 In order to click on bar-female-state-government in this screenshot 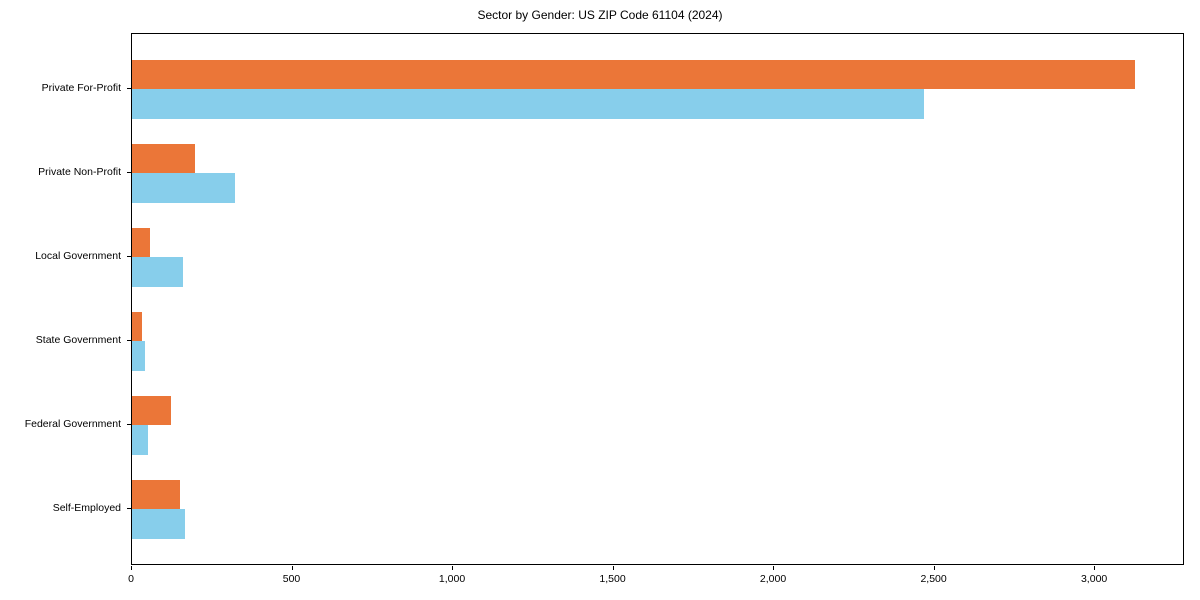, I will do `click(139, 356)`.